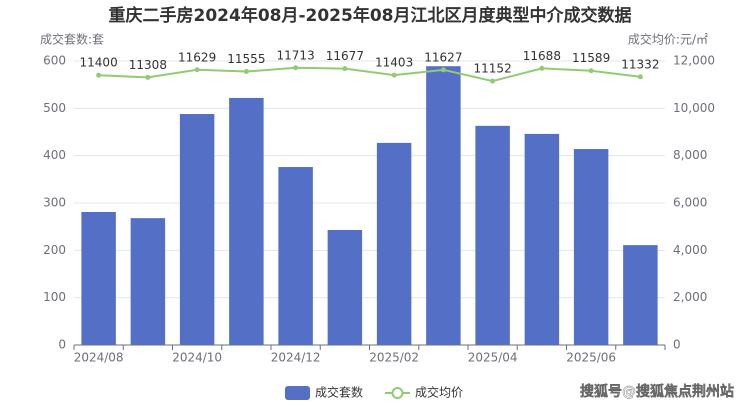 This screenshot has width=740, height=406. What do you see at coordinates (657, 391) in the screenshot?
I see `watermark: 搜狐号@搜狐焦点荆州站` at bounding box center [657, 391].